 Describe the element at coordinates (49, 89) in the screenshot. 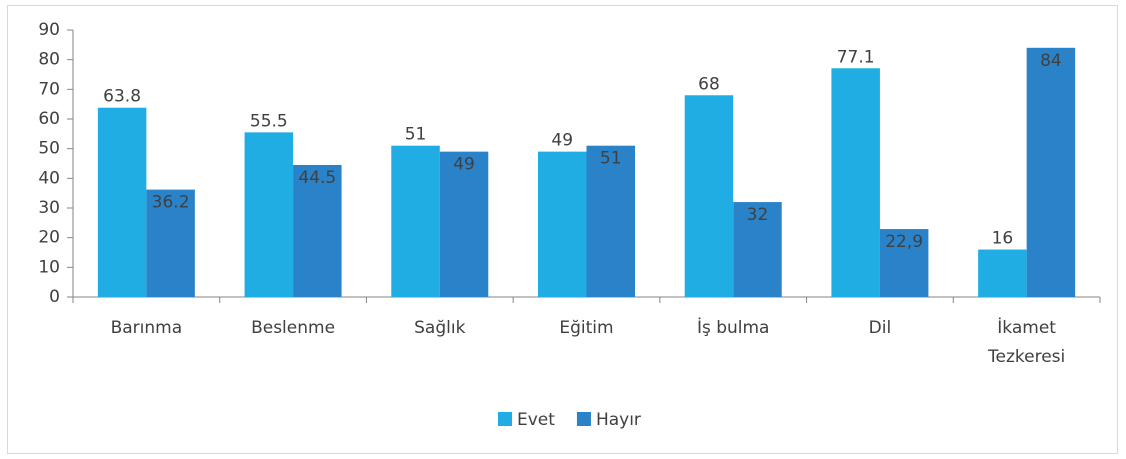

I see `y-tick-label: 70` at that location.